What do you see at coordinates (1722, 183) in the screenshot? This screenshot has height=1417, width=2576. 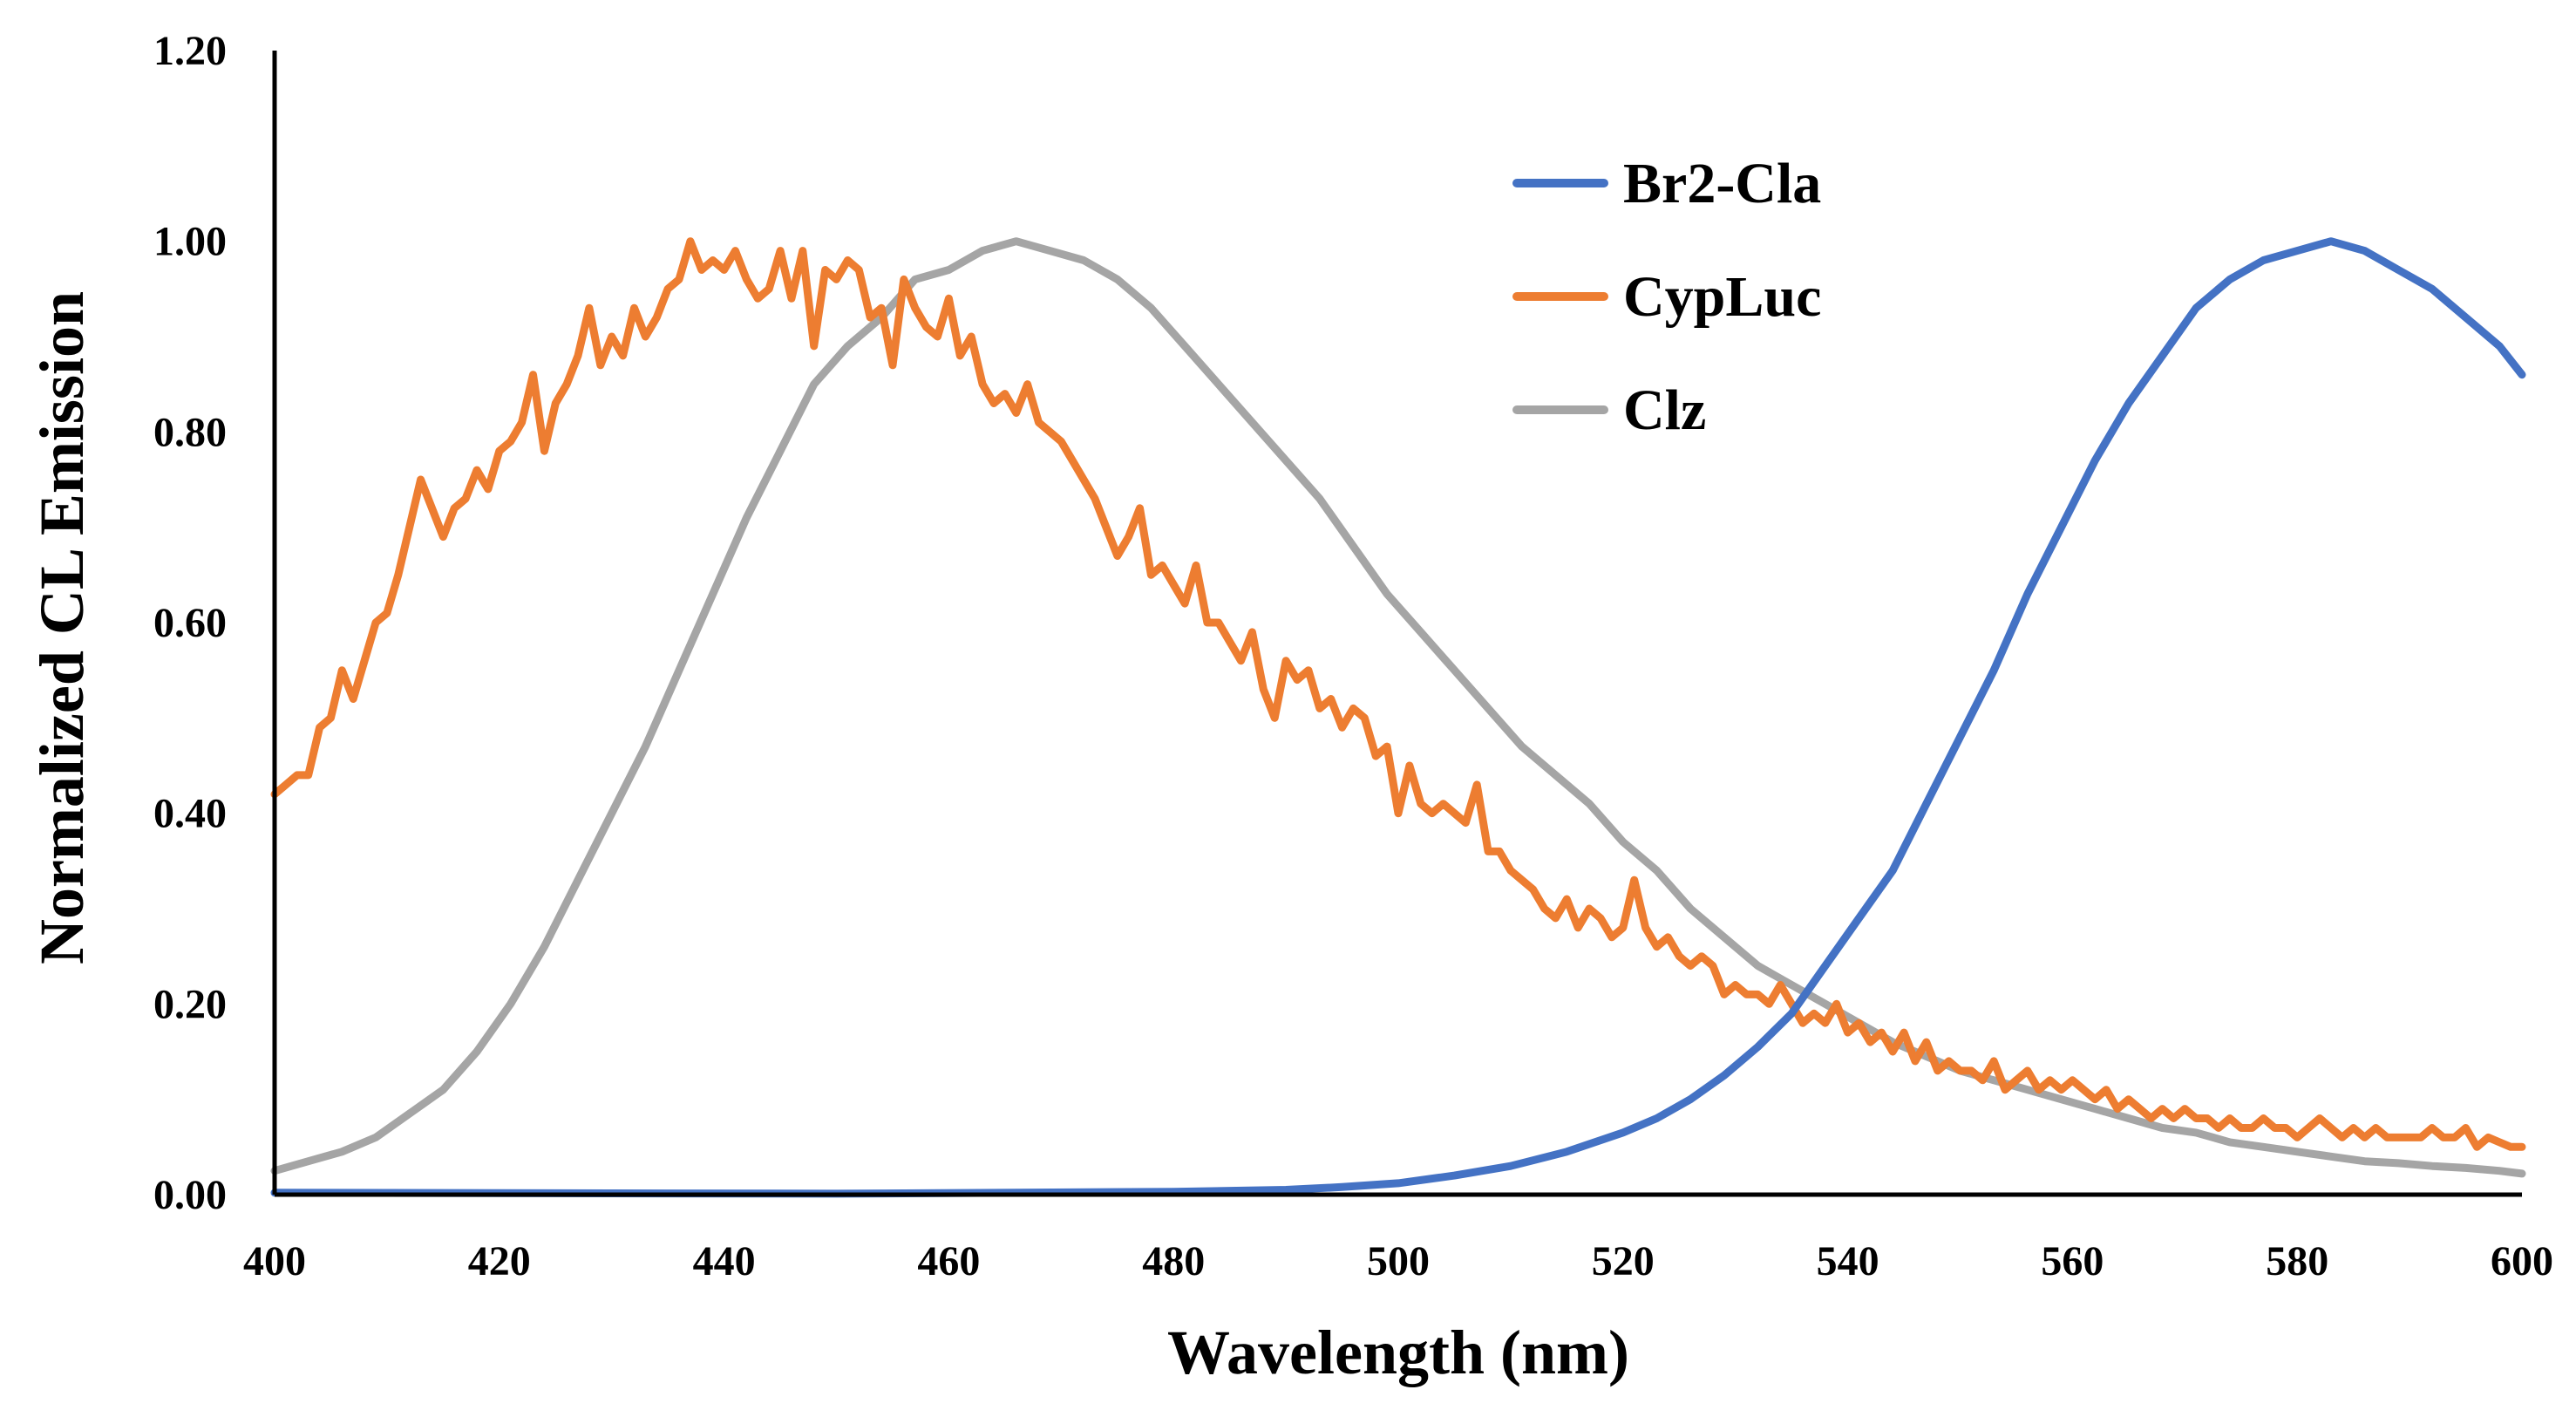 I see `legend-label-br2-cla: Br2-Cla` at bounding box center [1722, 183].